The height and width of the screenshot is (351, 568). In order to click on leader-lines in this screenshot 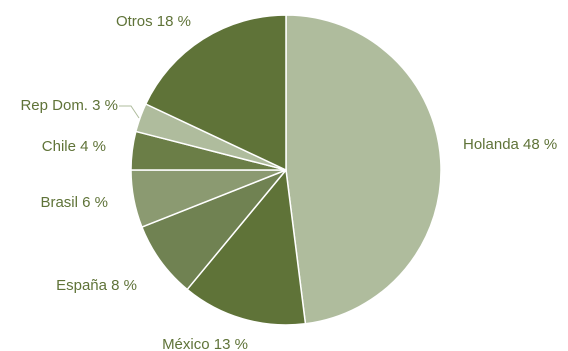, I will do `click(129, 112)`.